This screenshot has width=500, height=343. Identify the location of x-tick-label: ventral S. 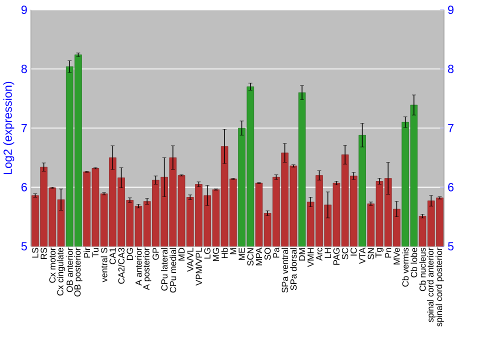
(104, 265).